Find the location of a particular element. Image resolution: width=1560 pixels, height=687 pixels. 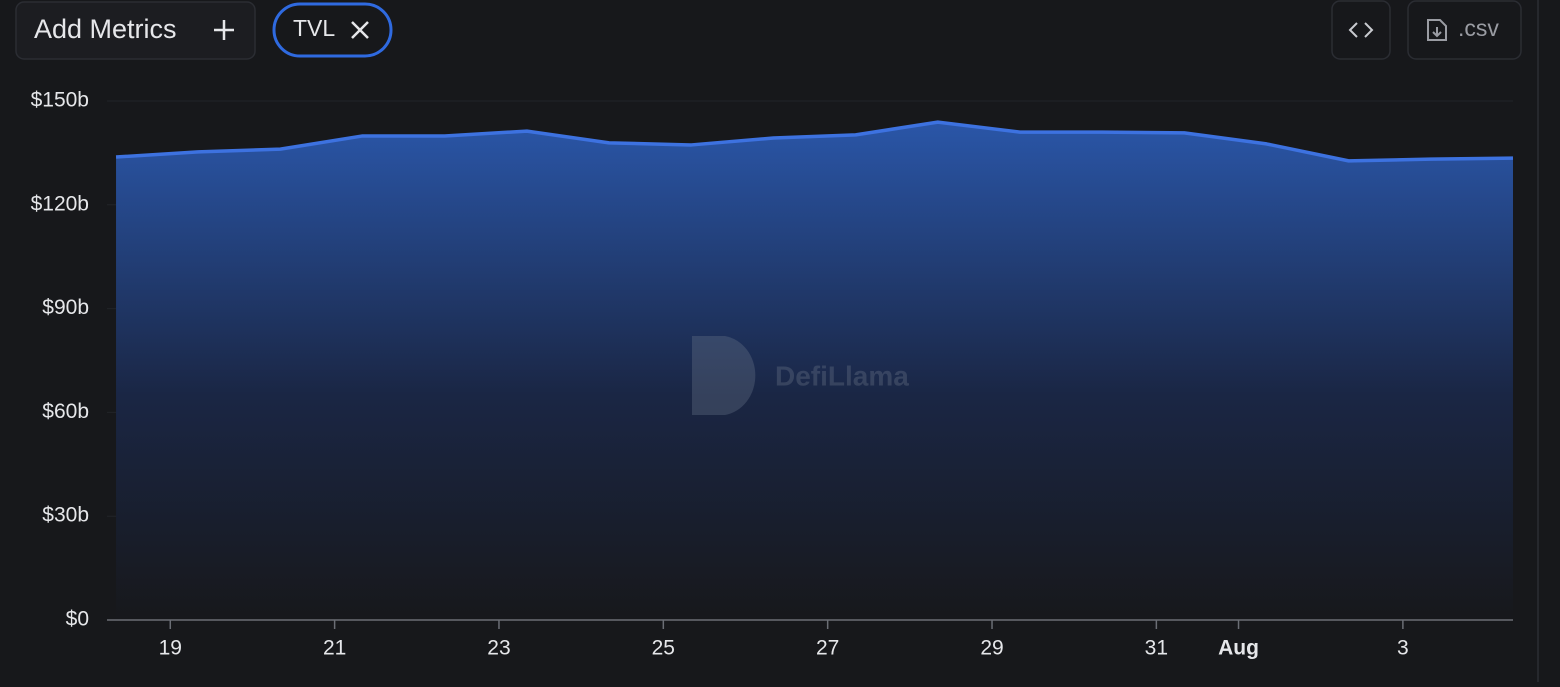

add-metrics-button: Add Metrics is located at coordinates (135, 30).